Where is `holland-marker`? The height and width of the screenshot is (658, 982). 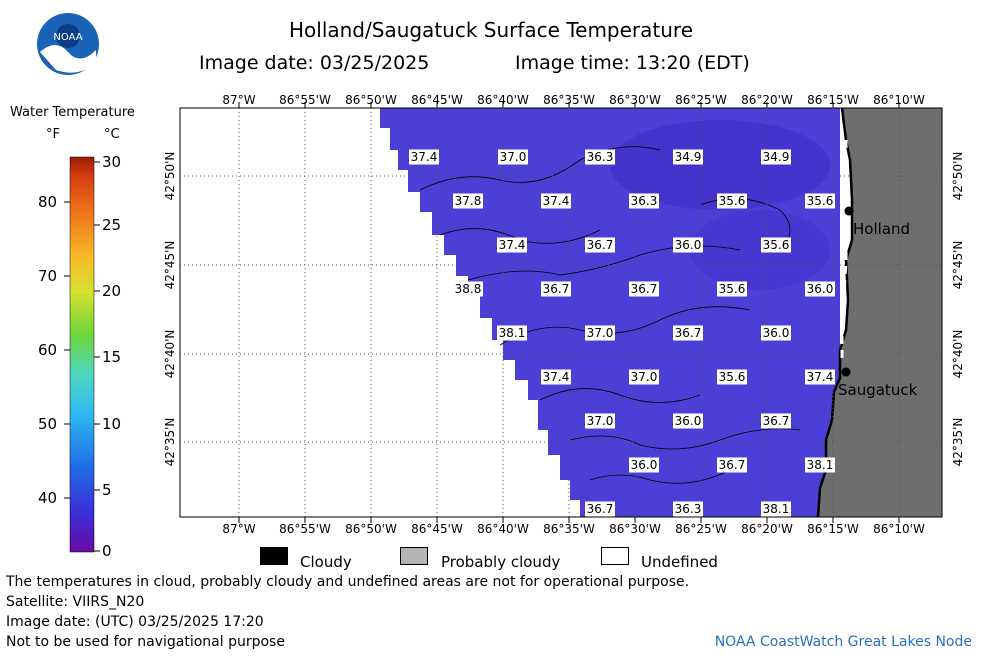 holland-marker is located at coordinates (849, 211).